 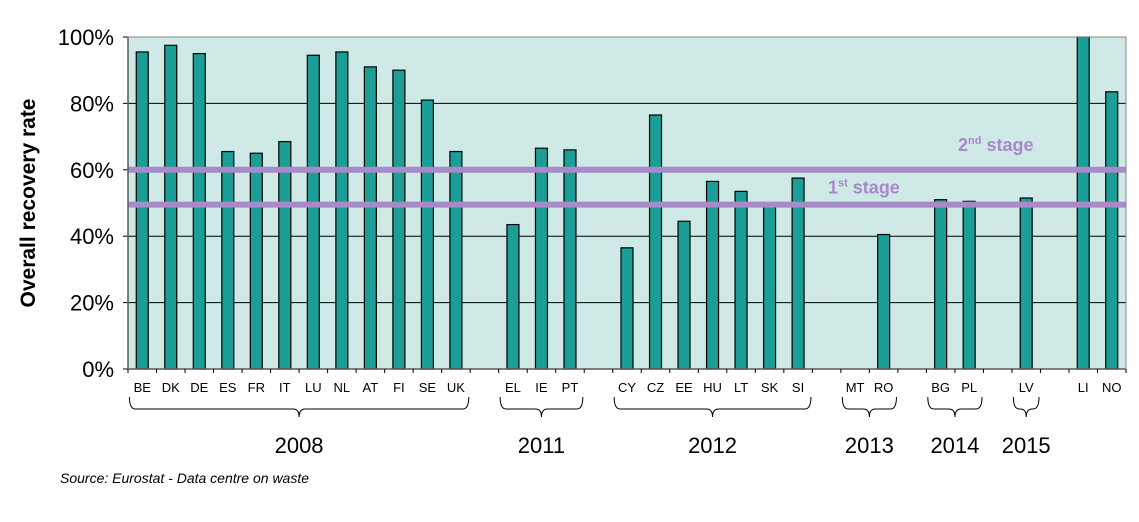 I want to click on x-tick-label: BE, so click(x=143, y=387).